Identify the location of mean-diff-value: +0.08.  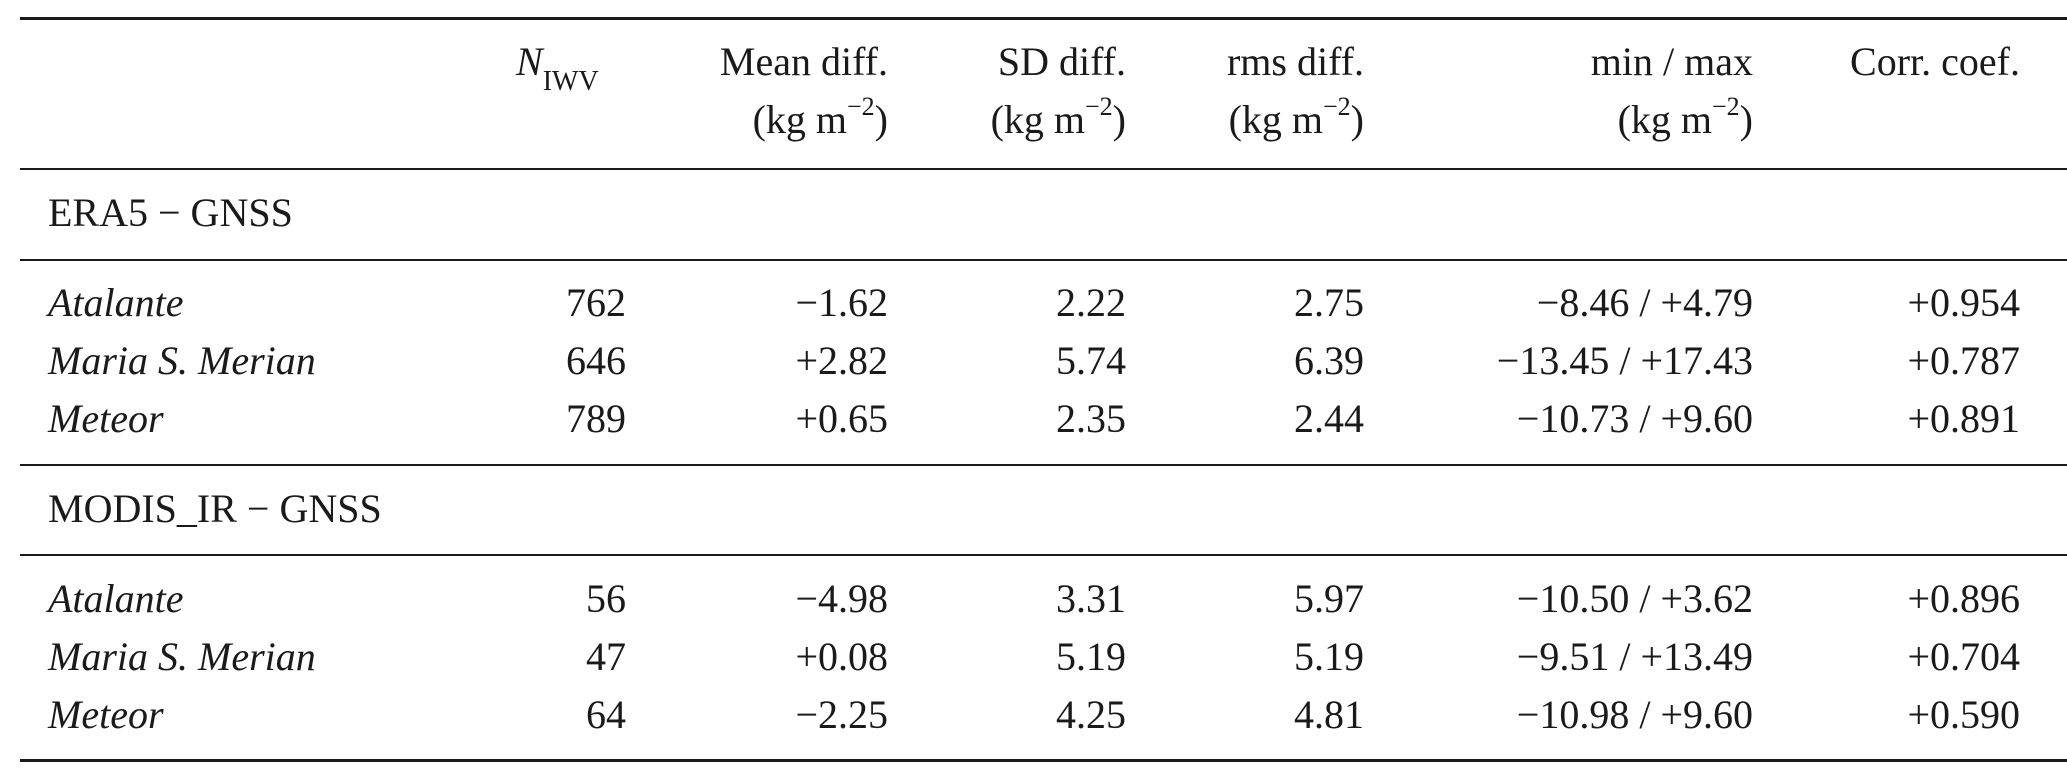
(841, 656).